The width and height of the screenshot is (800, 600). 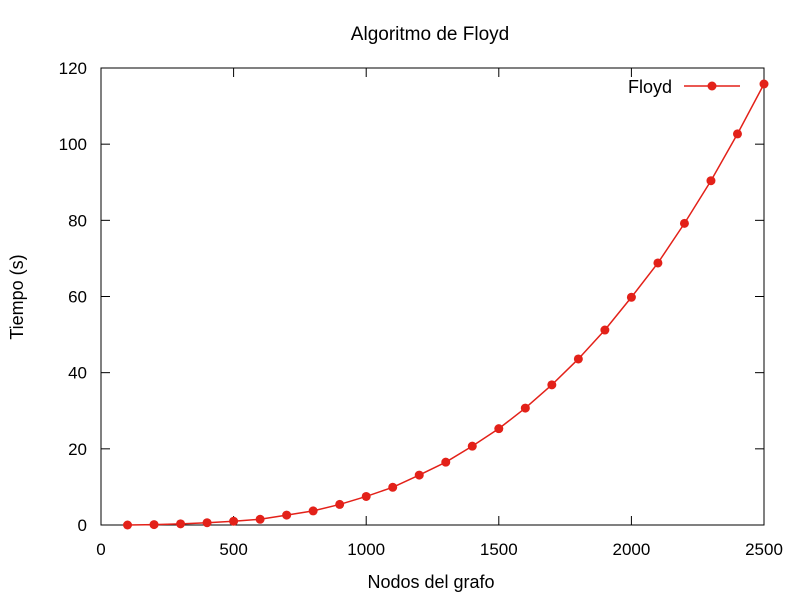 I want to click on chart-title: Algoritmo de Floyd, so click(x=430, y=34).